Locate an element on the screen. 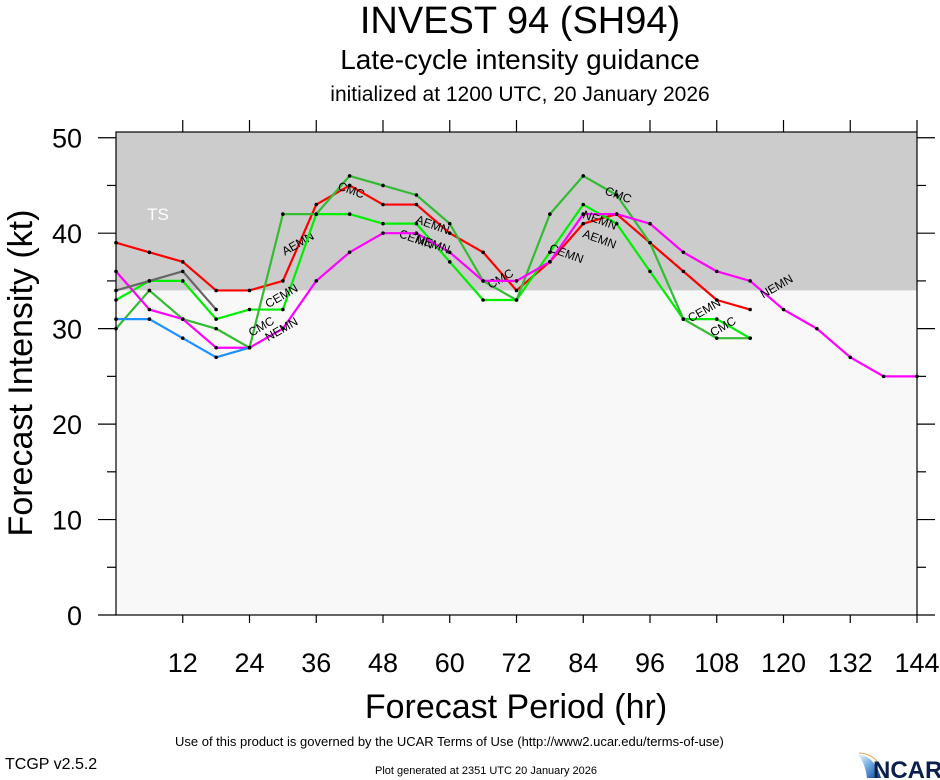  x-axis-label: Forecast Period (hr) is located at coordinates (516, 707).